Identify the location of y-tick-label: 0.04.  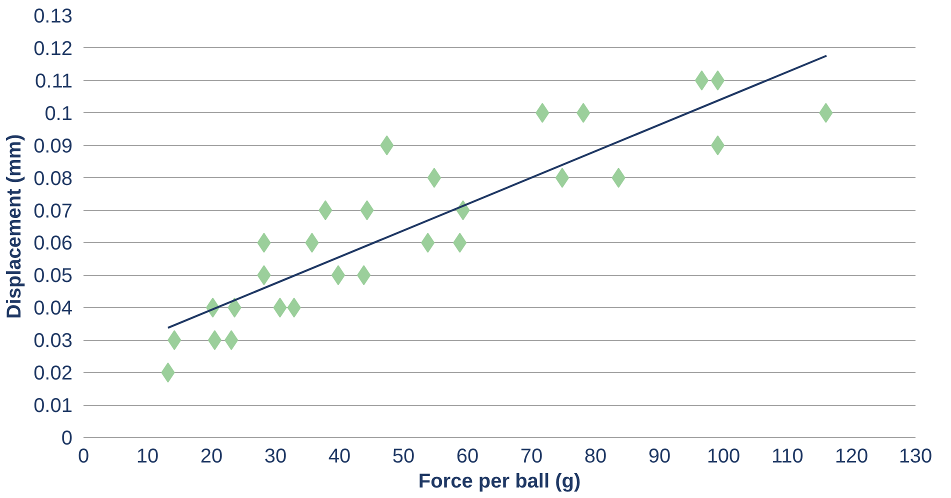
(53, 309).